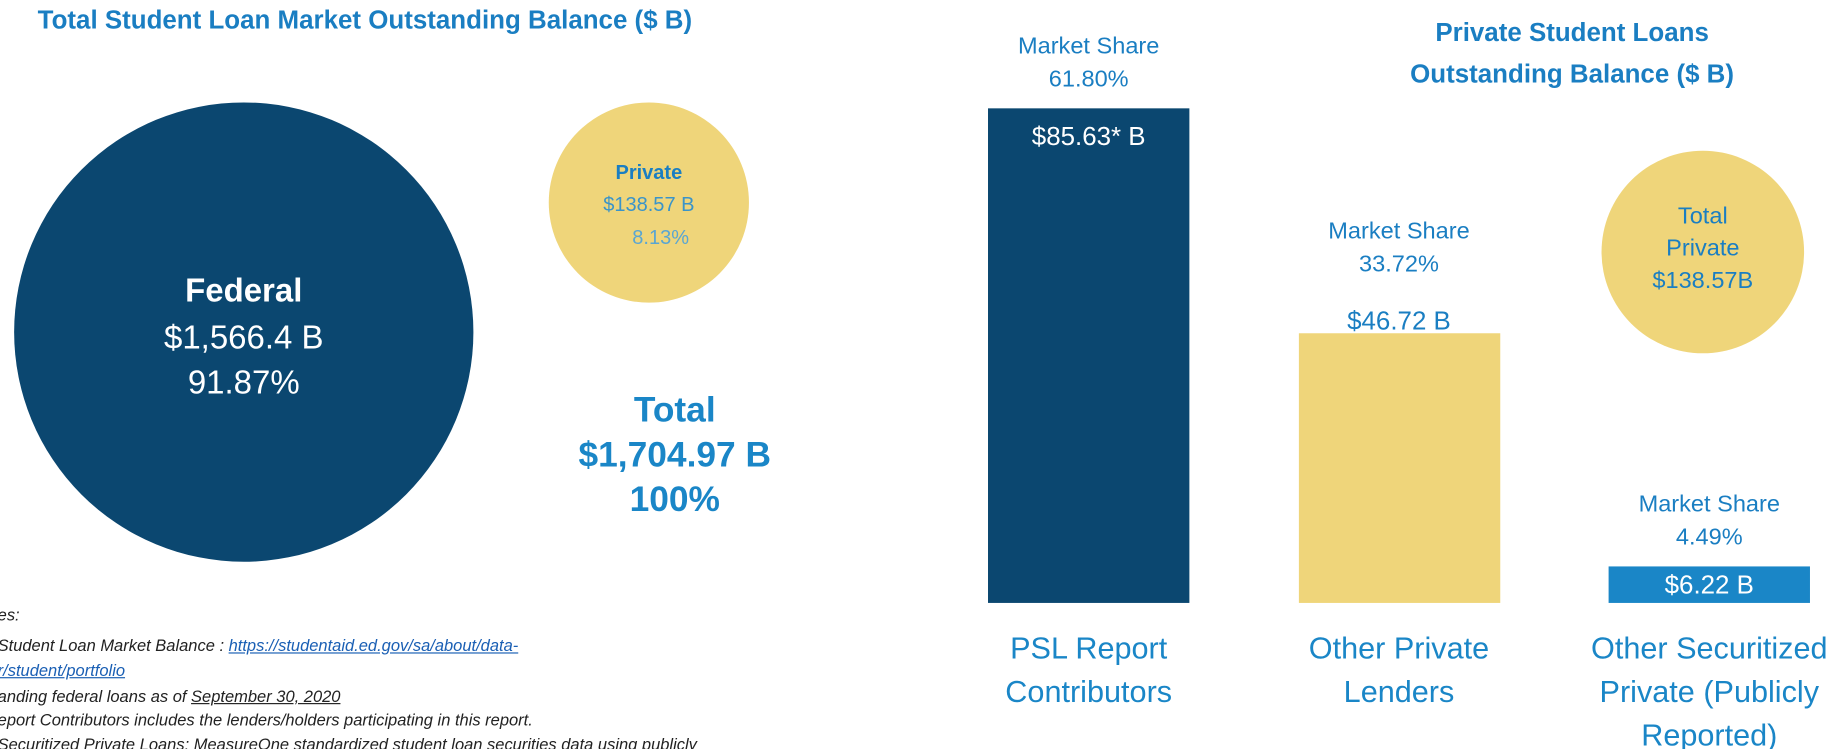  I want to click on total-value: $1,704.97 B, so click(675, 455).